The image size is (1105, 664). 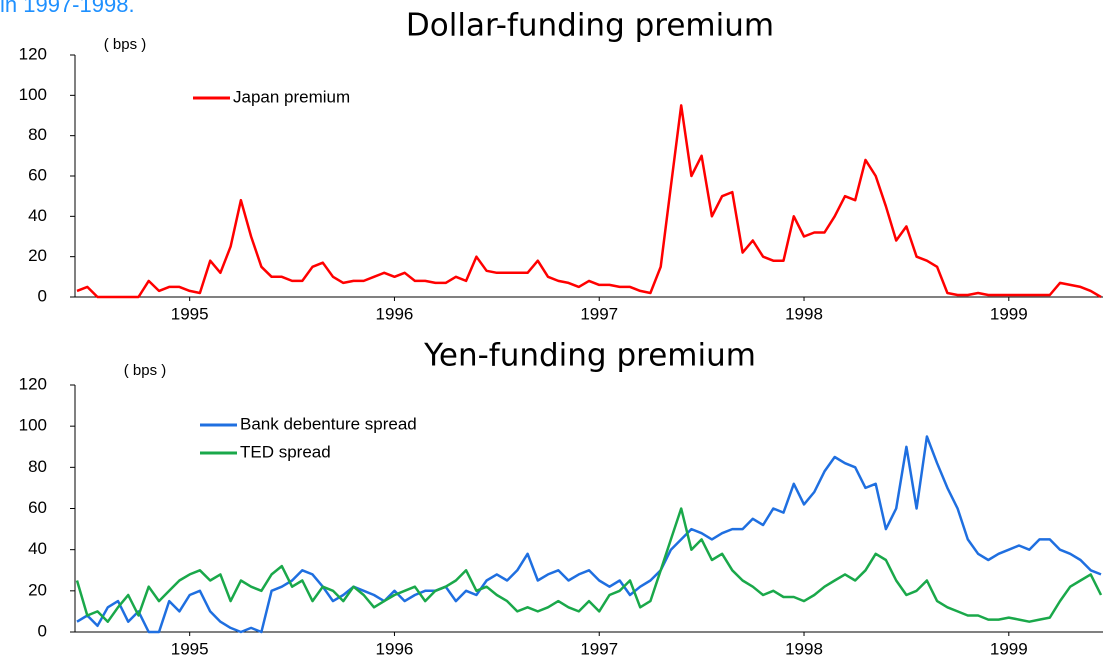 What do you see at coordinates (285, 451) in the screenshot?
I see `legend-label: TED spread` at bounding box center [285, 451].